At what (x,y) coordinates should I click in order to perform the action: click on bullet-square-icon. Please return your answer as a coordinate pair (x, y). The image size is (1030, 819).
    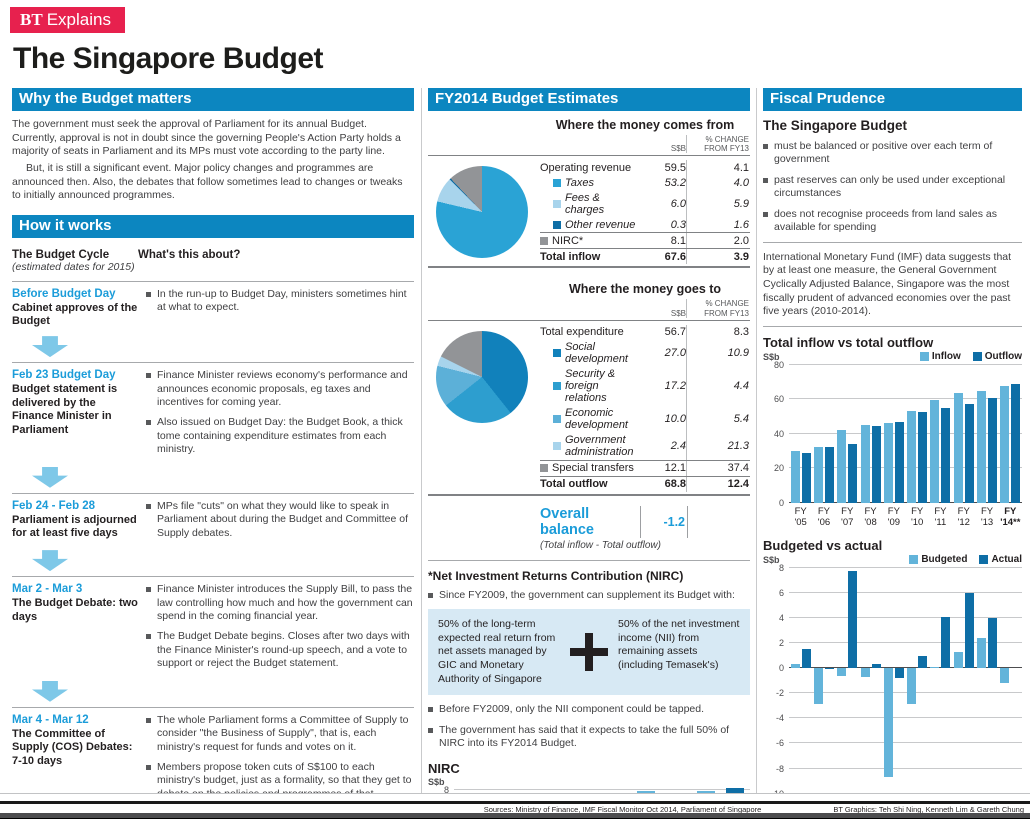
    Looking at the image, I should click on (148, 376).